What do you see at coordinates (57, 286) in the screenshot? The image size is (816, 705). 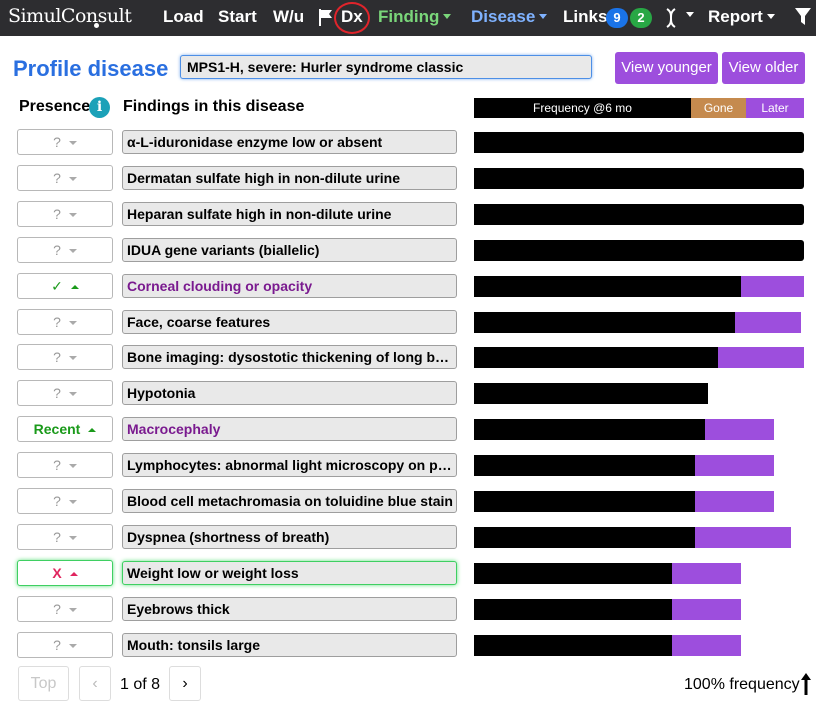 I see `presence-value: ✓` at bounding box center [57, 286].